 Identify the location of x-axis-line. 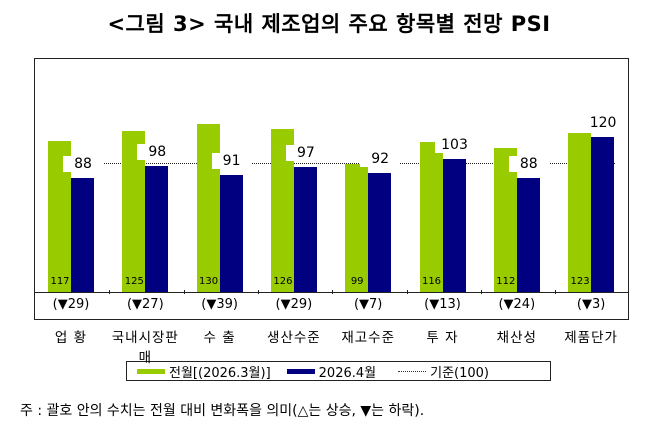
(331, 292).